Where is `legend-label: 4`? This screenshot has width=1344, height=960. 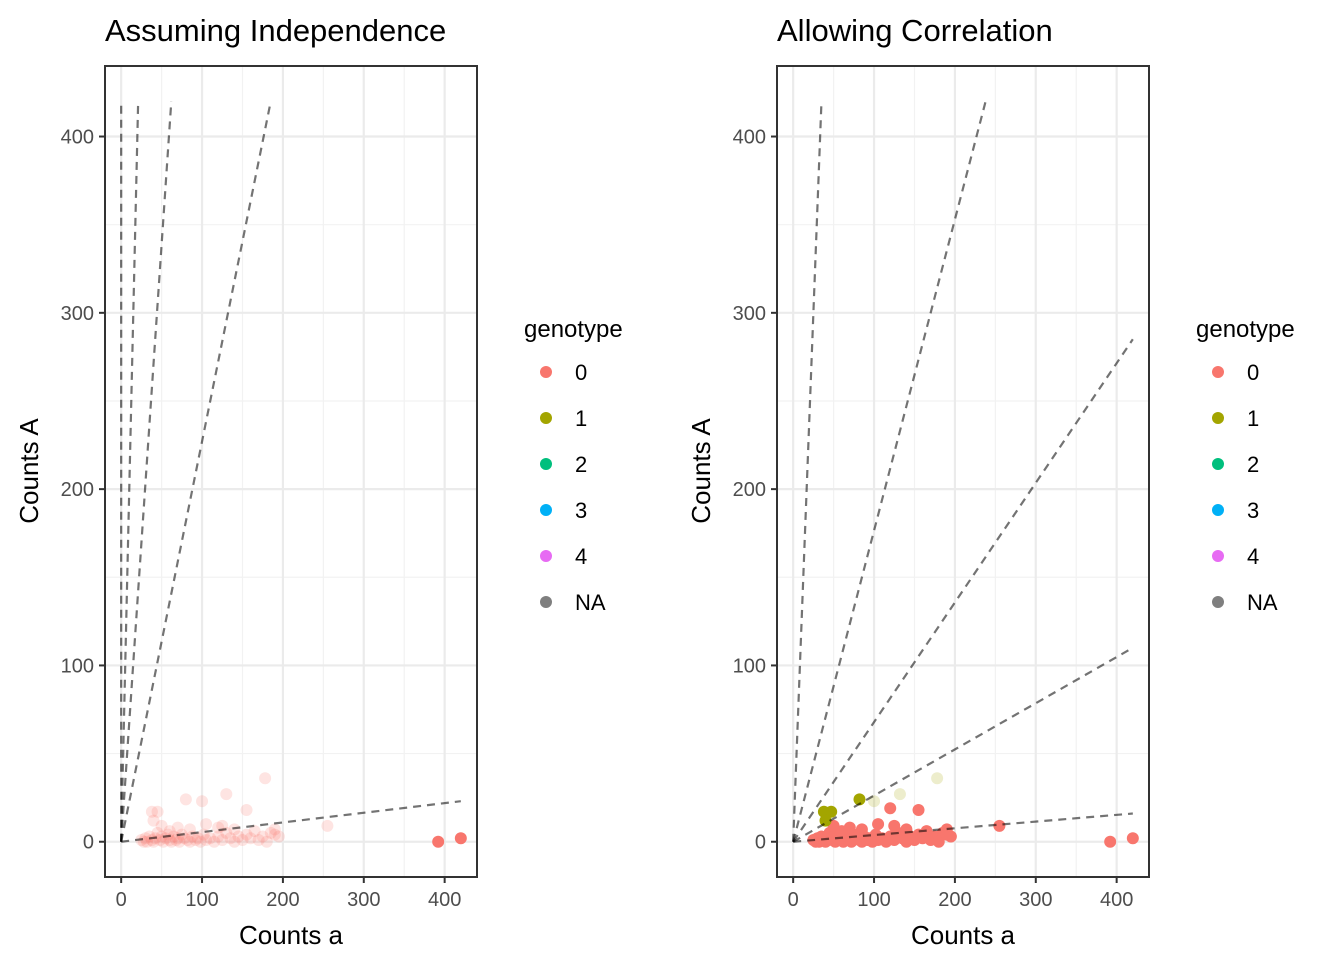
legend-label: 4 is located at coordinates (581, 556).